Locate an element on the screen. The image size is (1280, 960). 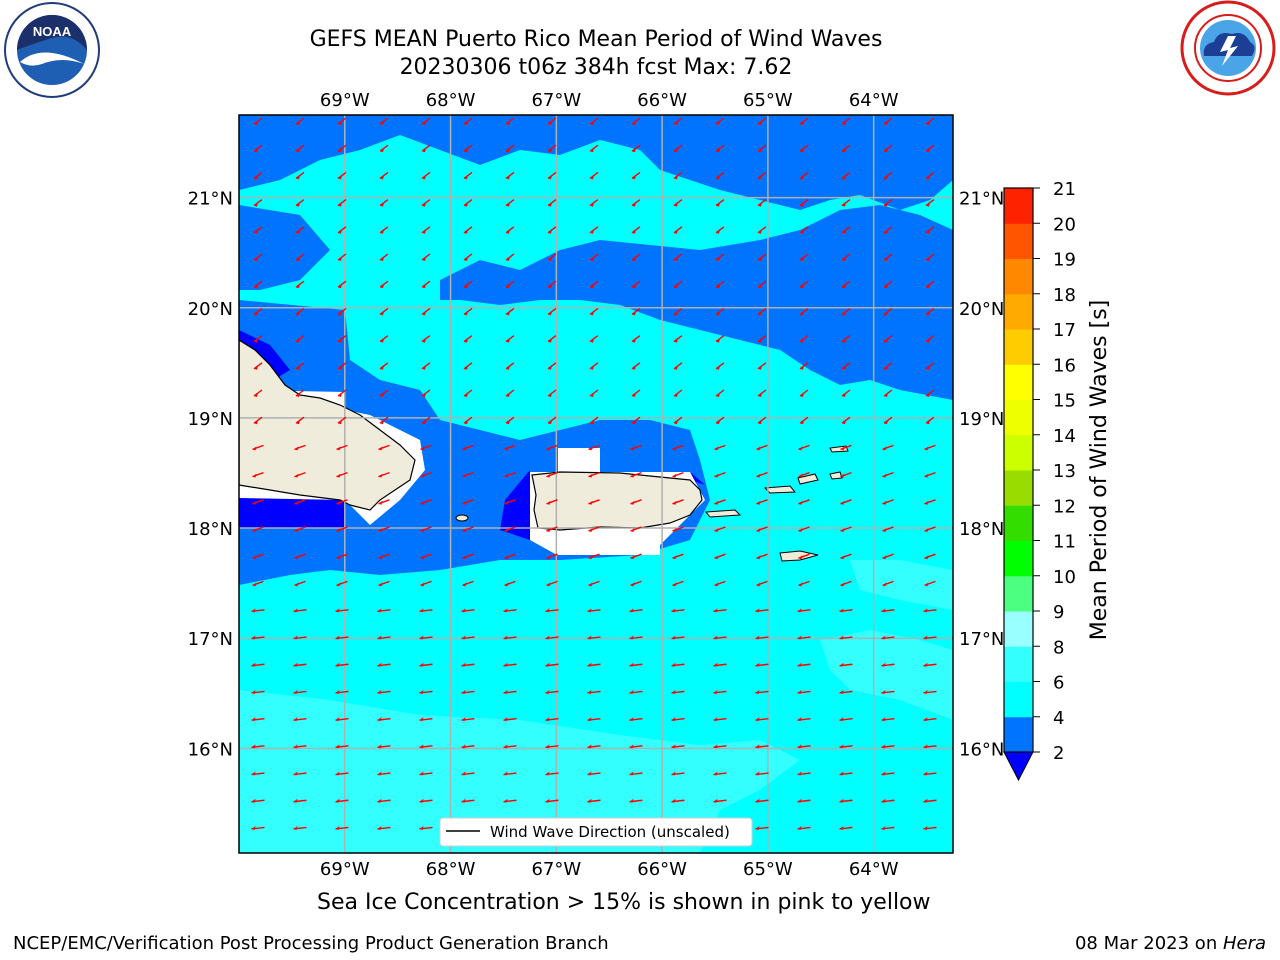
colorbar-tick-label: 14 is located at coordinates (1064, 436).